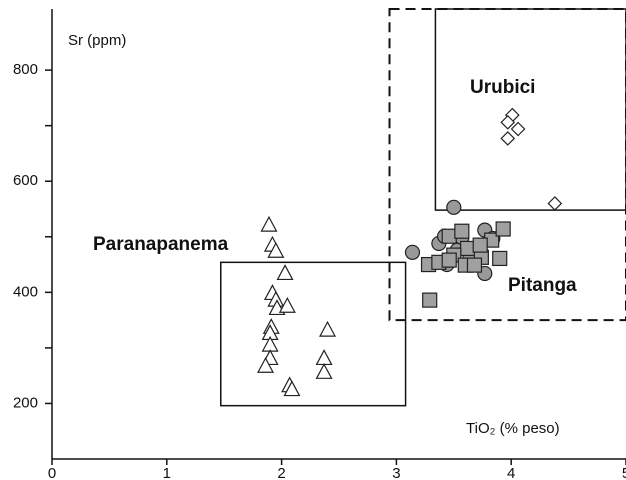 The width and height of the screenshot is (626, 480). What do you see at coordinates (281, 472) in the screenshot?
I see `x-tick-label: 2` at bounding box center [281, 472].